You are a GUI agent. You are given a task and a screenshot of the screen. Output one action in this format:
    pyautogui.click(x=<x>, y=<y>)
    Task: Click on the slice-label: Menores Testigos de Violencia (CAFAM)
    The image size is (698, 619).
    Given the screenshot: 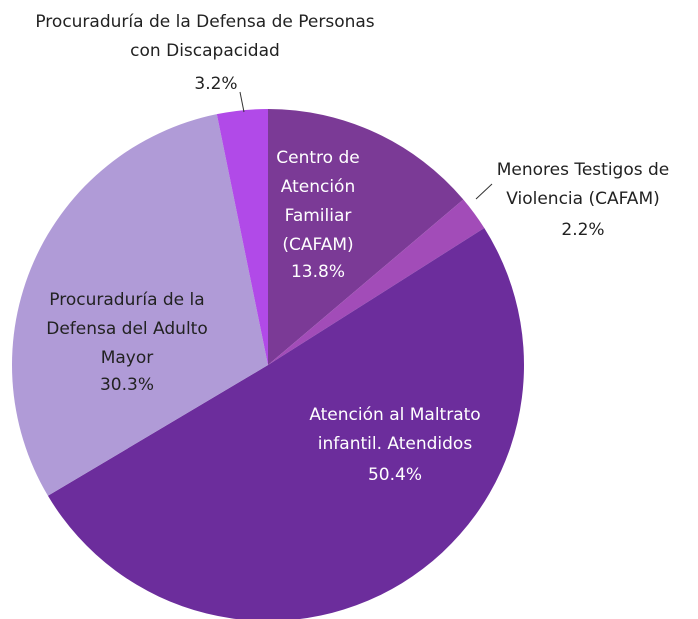 What is the action you would take?
    pyautogui.click(x=583, y=184)
    